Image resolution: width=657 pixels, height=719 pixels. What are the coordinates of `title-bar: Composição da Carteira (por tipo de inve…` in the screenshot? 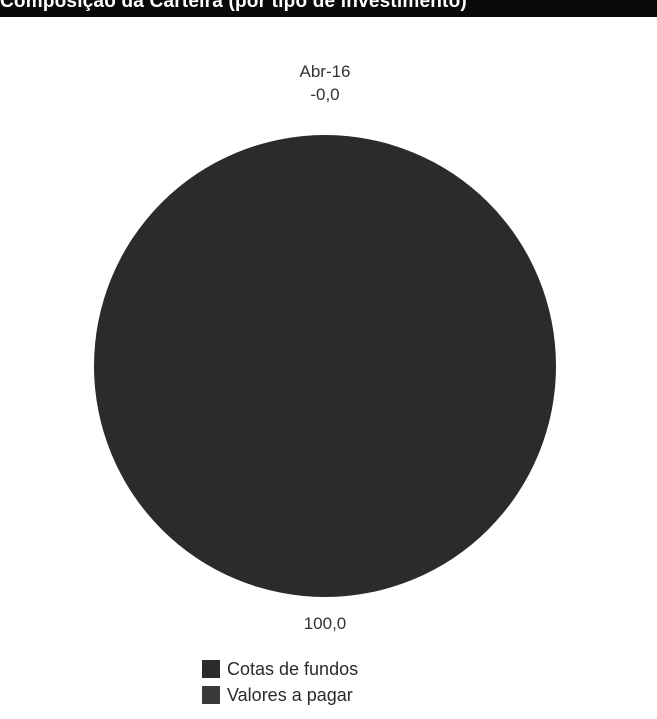 It's located at (328, 8).